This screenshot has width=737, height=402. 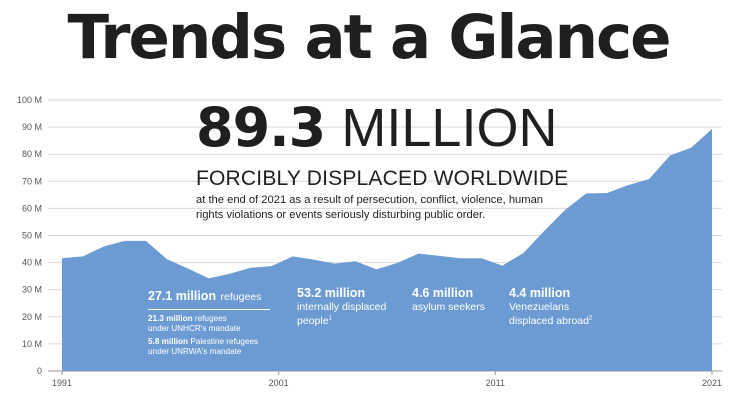 I want to click on headline-unit: MILLION, so click(x=449, y=128).